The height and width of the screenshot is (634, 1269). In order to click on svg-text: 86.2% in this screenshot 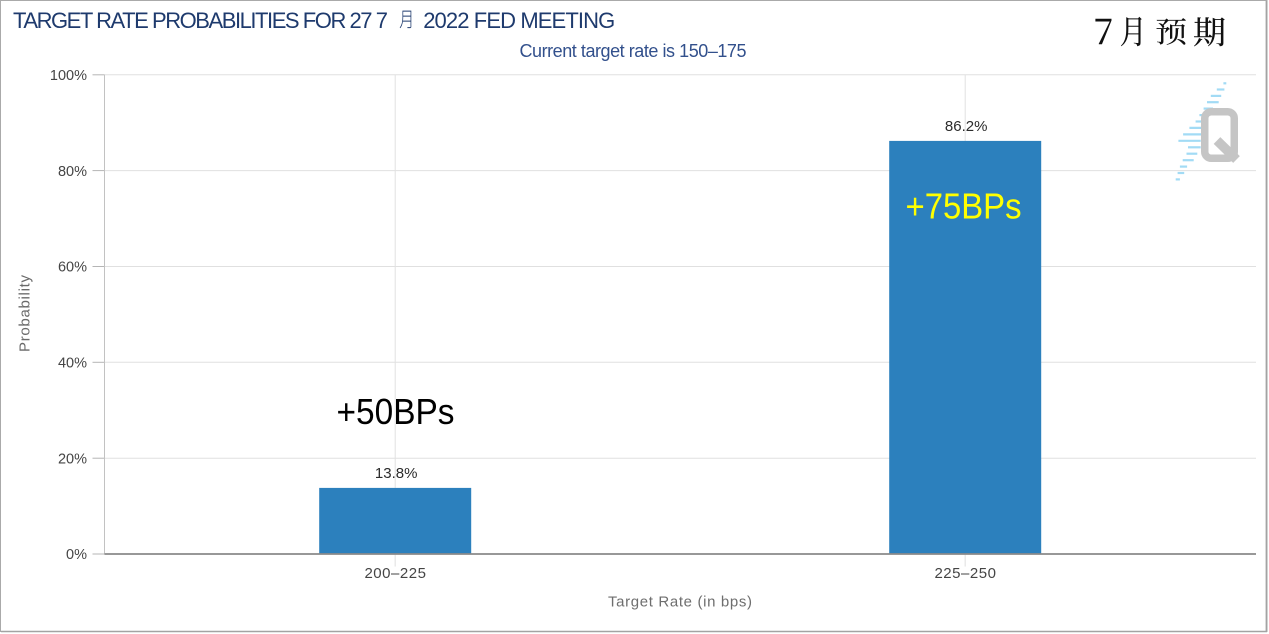, I will do `click(966, 126)`.